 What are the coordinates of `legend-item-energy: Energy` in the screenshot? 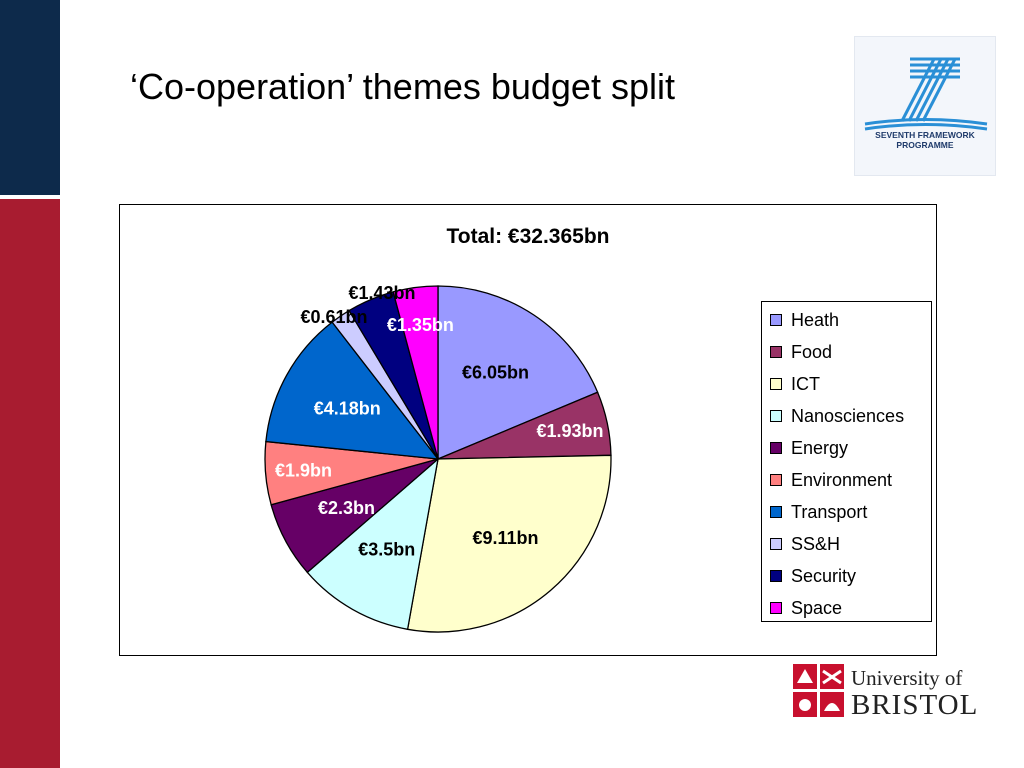 It's located at (846, 448).